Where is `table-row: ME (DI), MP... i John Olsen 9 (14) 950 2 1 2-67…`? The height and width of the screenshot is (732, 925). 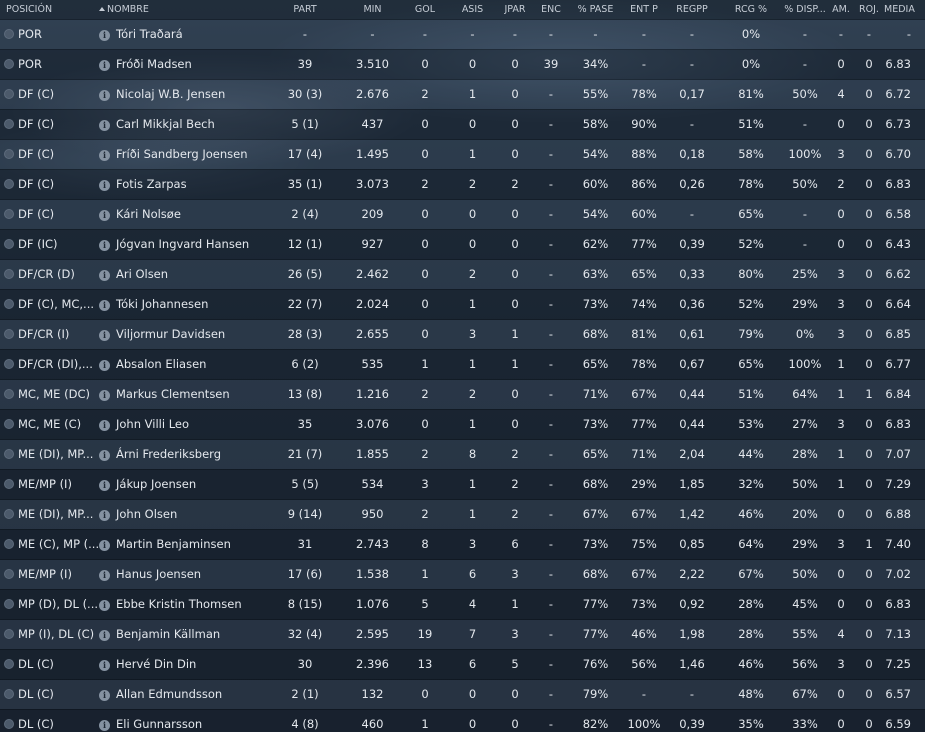
table-row: ME (DI), MP... i John Olsen 9 (14) 950 2 1 2-67… is located at coordinates (462, 513).